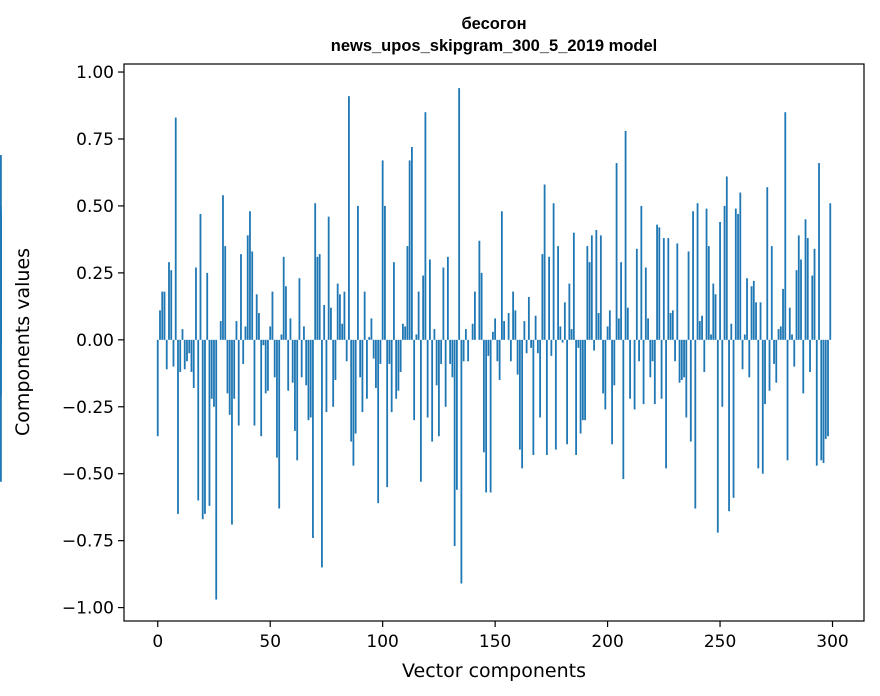  What do you see at coordinates (720, 642) in the screenshot?
I see `x-tick-label: 250` at bounding box center [720, 642].